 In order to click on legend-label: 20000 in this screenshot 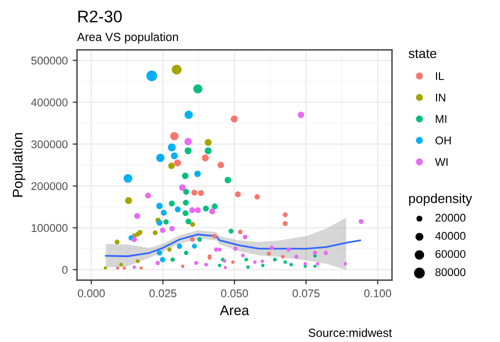, I will do `click(451, 218)`.